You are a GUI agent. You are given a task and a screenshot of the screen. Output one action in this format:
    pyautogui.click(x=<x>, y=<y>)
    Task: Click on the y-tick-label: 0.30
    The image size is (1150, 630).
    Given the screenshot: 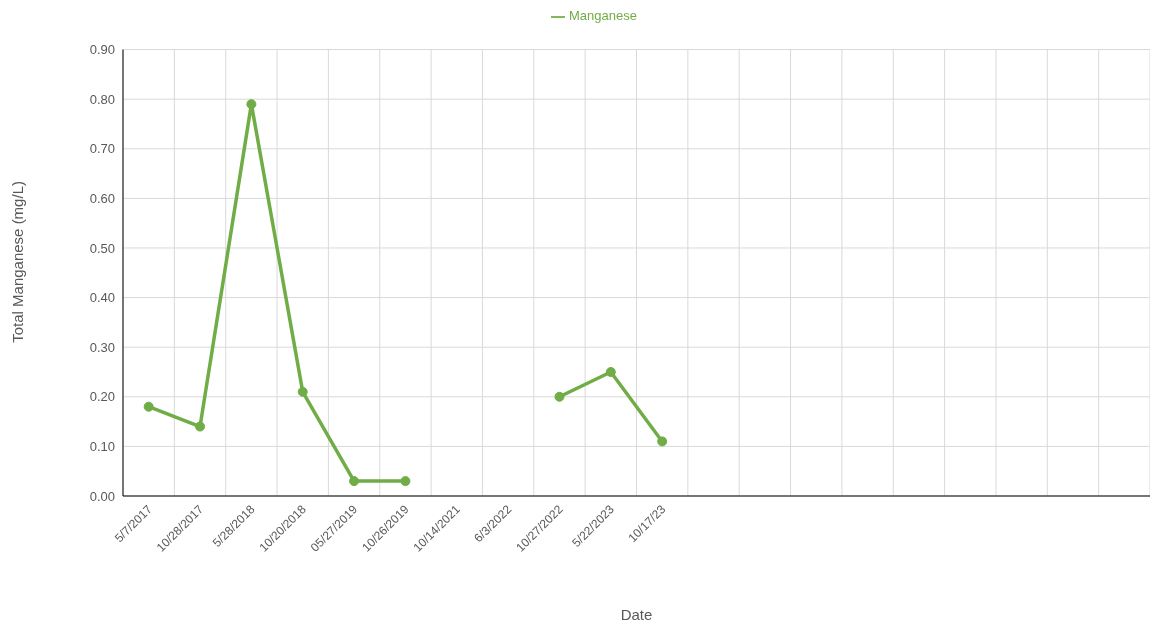 What is the action you would take?
    pyautogui.click(x=102, y=347)
    